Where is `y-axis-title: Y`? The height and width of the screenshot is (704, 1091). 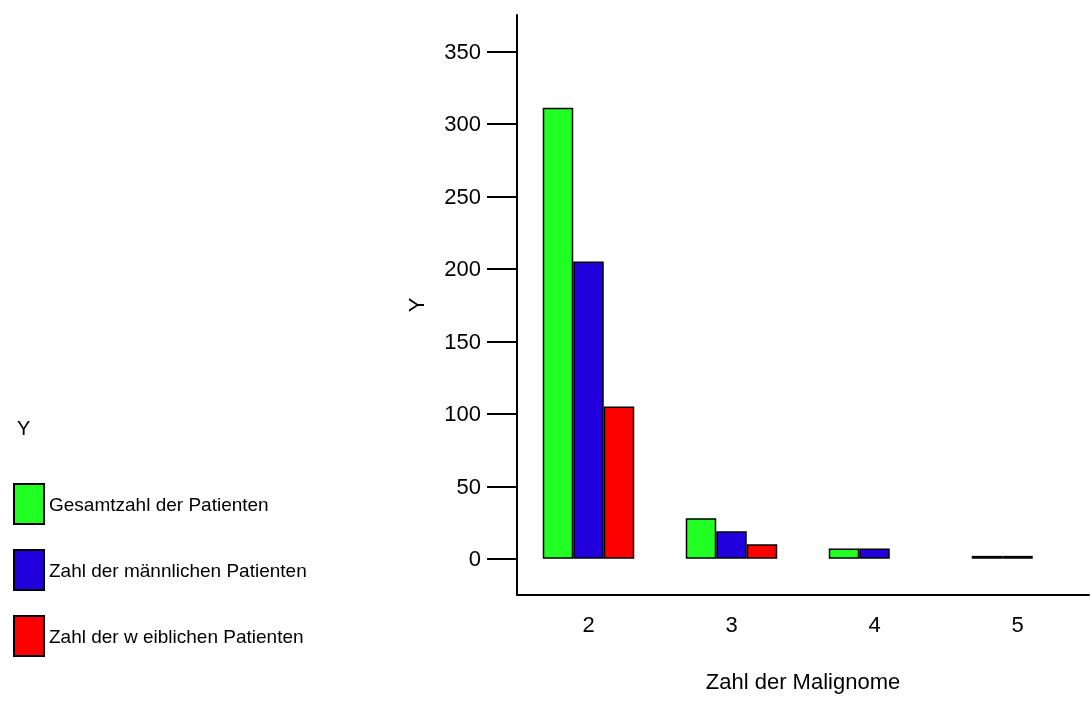
y-axis-title: Y is located at coordinates (416, 305).